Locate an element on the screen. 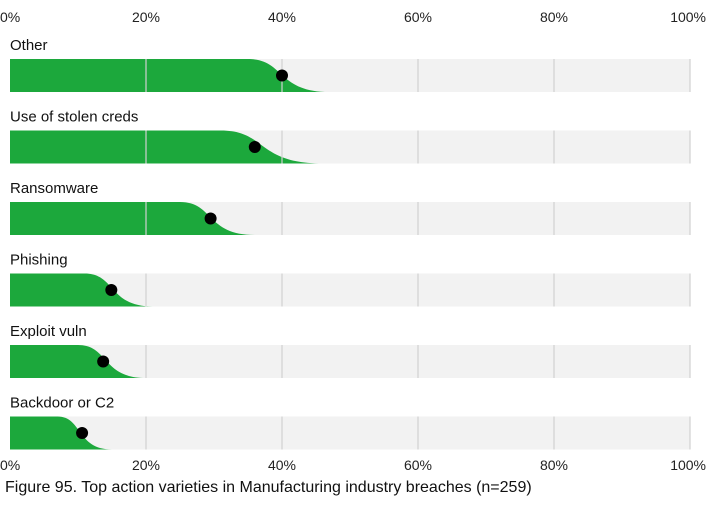 The height and width of the screenshot is (509, 708). category-label: Backdoor or C2 is located at coordinates (62, 402).